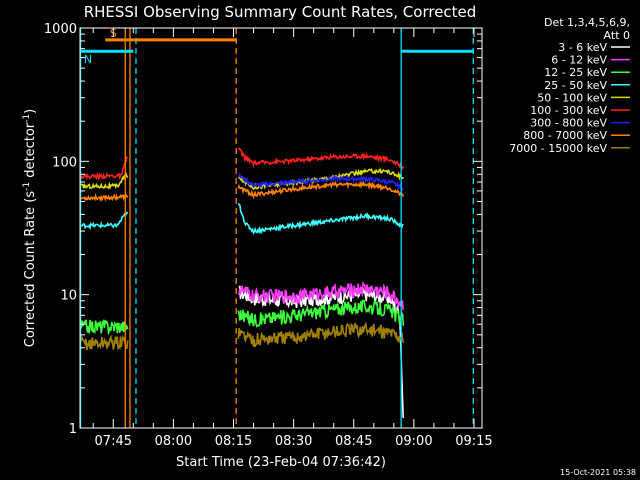 Image resolution: width=640 pixels, height=480 pixels. What do you see at coordinates (293, 441) in the screenshot?
I see `x-tick-label: 08:30` at bounding box center [293, 441].